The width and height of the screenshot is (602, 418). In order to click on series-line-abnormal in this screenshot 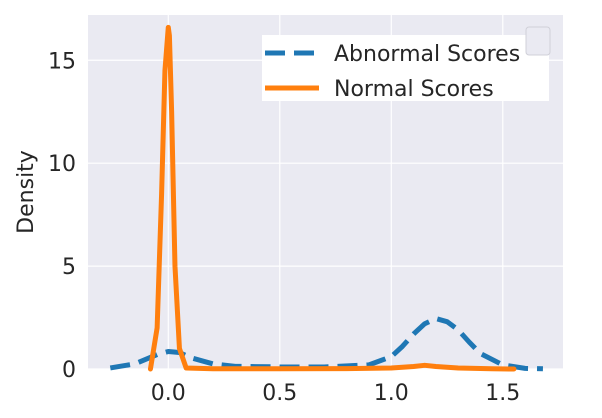, I will do `click(326, 344)`.